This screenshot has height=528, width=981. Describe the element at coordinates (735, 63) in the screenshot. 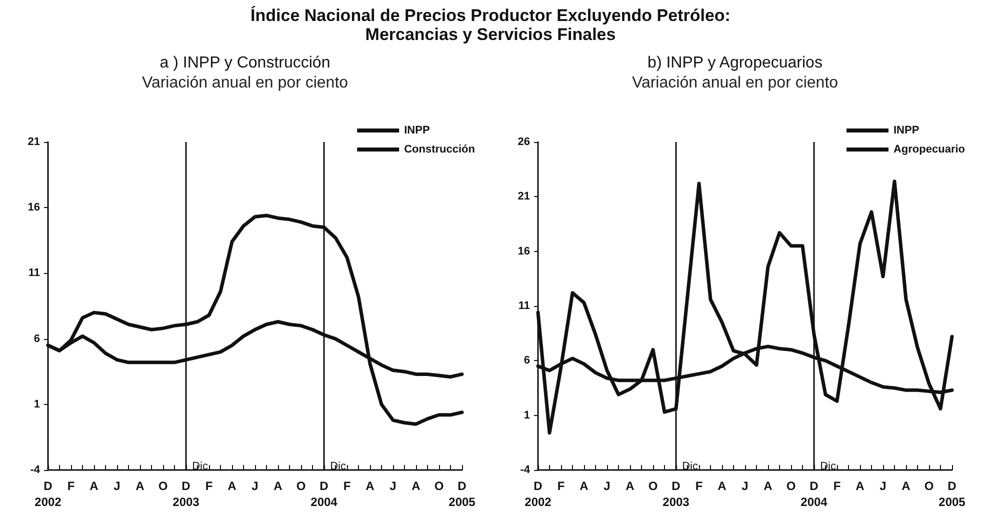

I see `chart-title: b) INPP y Agropecuarios` at that location.